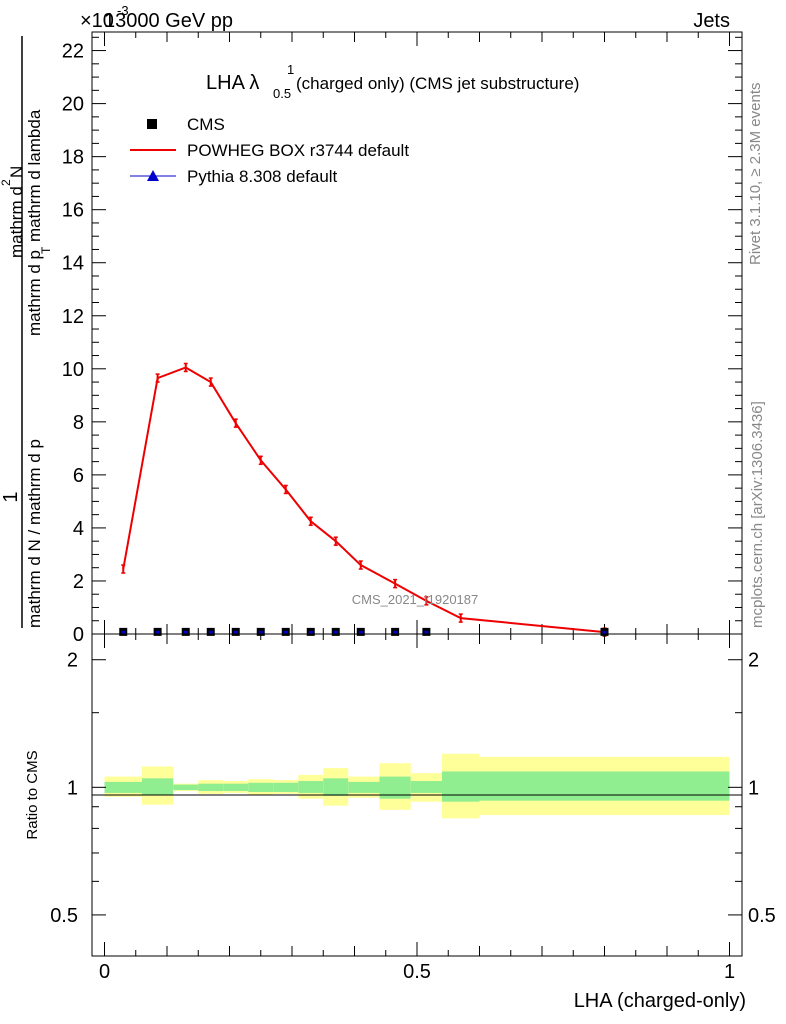  I want to click on ylabel-sub-t: T, so click(46, 250).